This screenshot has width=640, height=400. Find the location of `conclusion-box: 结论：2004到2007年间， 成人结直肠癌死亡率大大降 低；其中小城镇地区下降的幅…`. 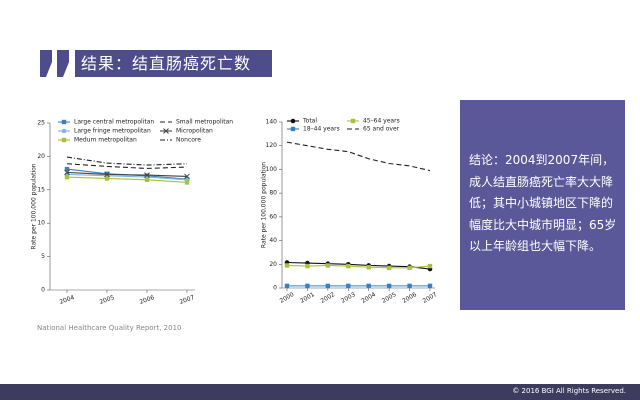

conclusion-box: 结论：2004到2007年间， 成人结直肠癌死亡率大大降 低；其中小城镇地区下降的幅… is located at coordinates (542, 205).